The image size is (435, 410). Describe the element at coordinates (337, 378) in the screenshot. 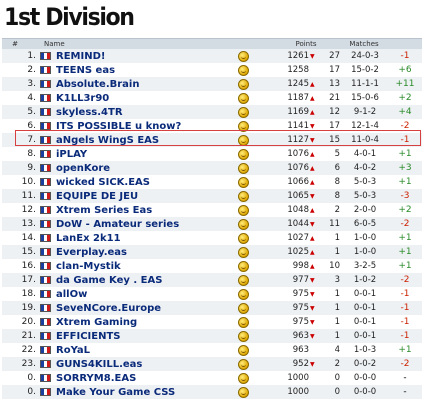

I see `matches-played-cell: 0` at that location.